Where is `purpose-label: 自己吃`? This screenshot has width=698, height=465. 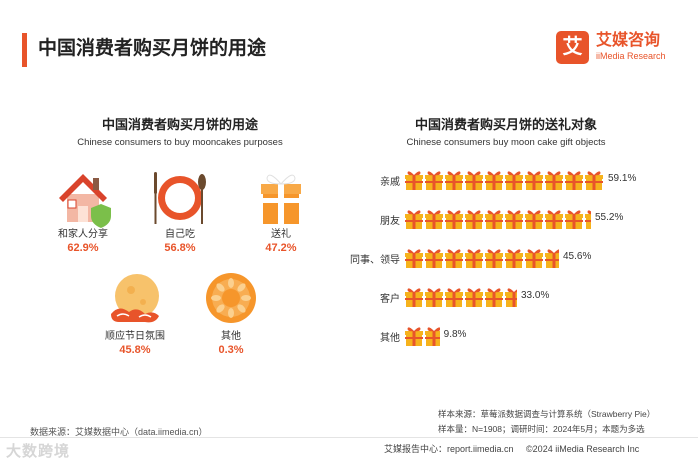
purpose-label: 自己吃 is located at coordinates (180, 234).